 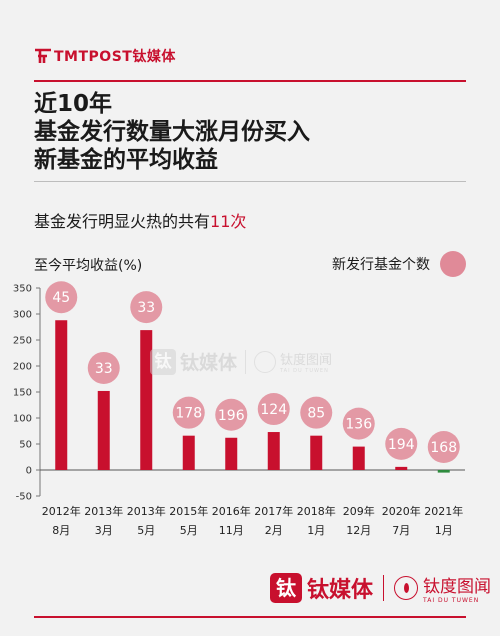 What do you see at coordinates (24, 497) in the screenshot?
I see `y-tick-label: -50` at bounding box center [24, 497].